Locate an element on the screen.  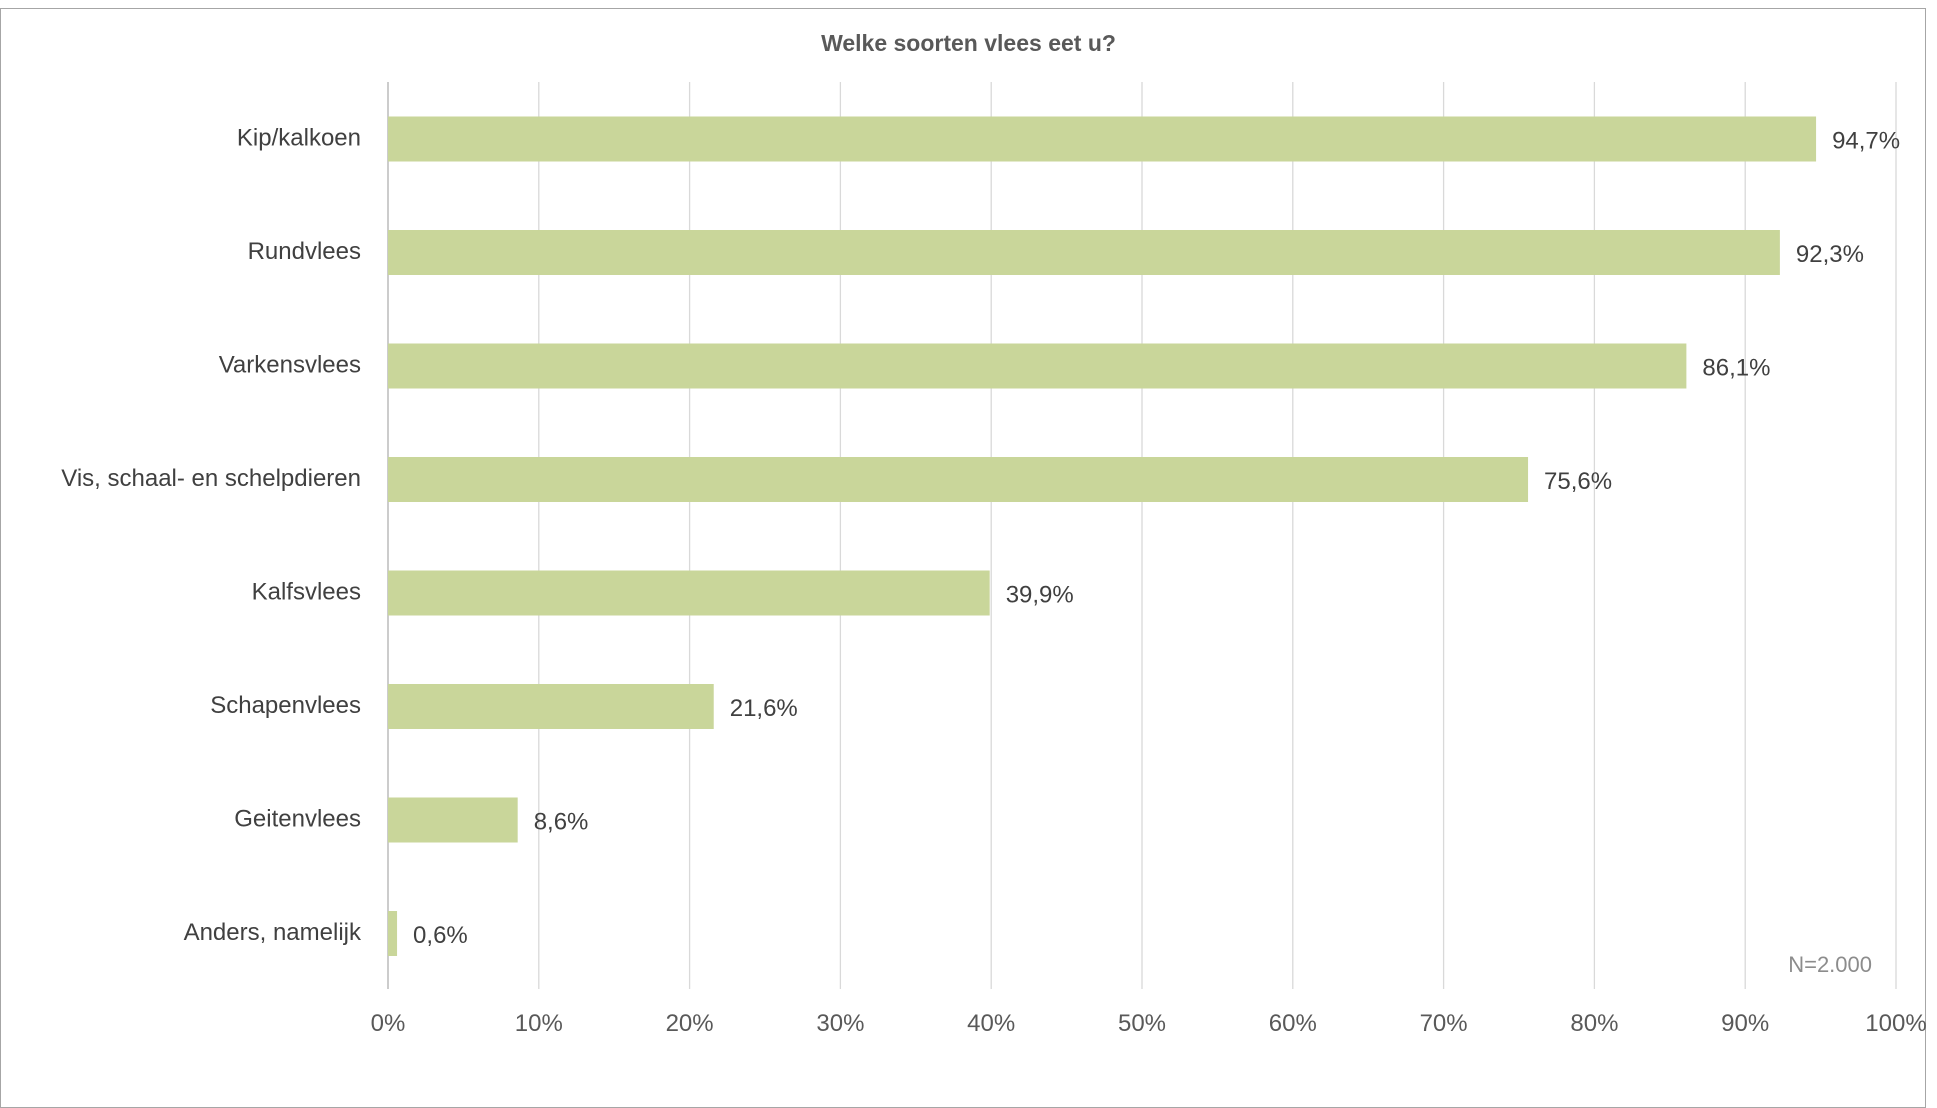
category-label: Kalfsvlees is located at coordinates (306, 591).